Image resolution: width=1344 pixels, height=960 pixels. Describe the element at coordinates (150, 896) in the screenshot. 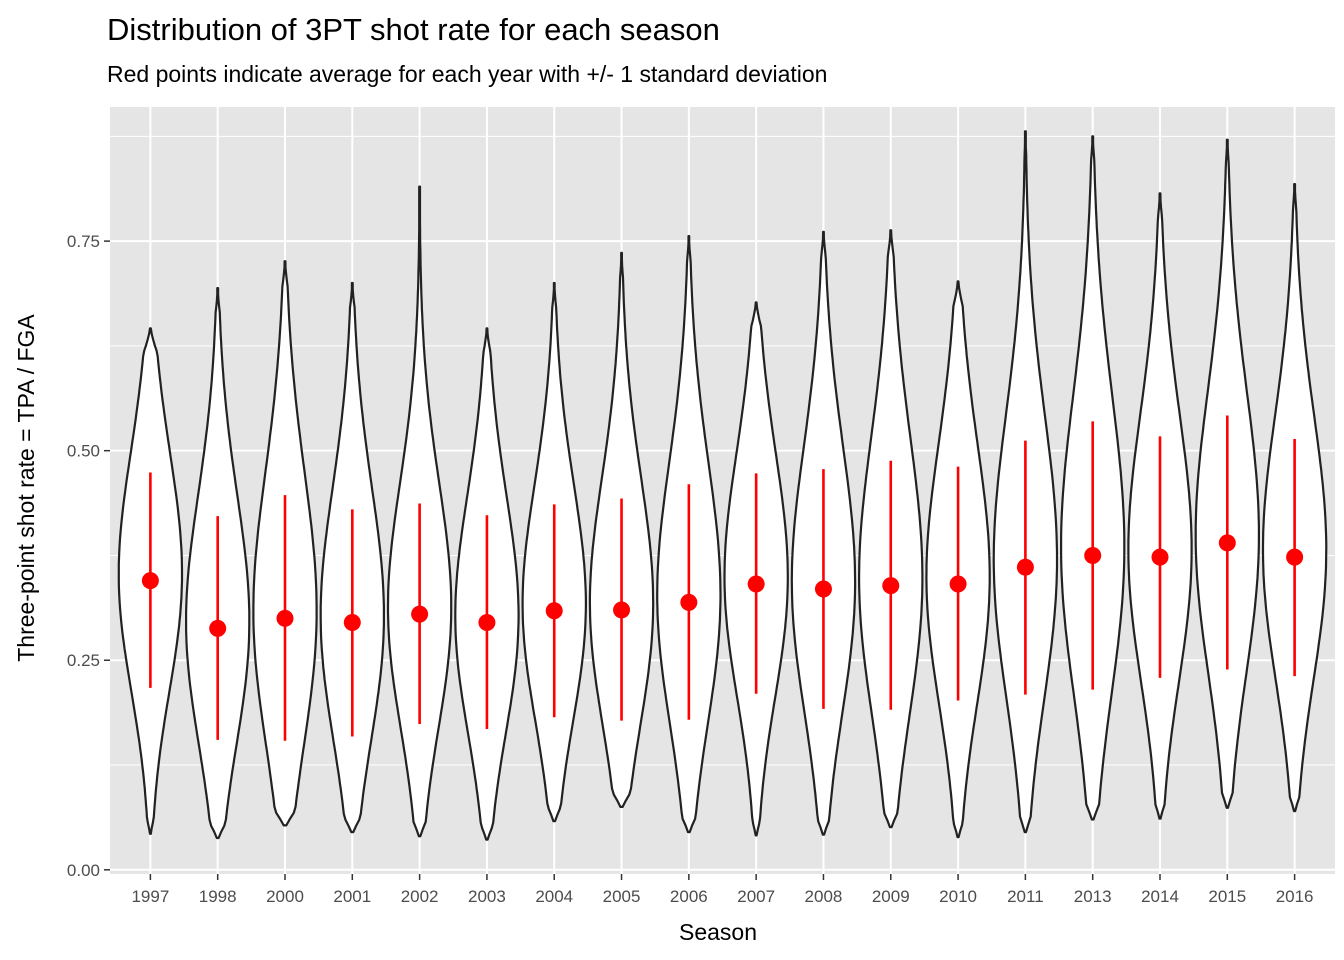

I see `x-tick-label: 1997` at that location.